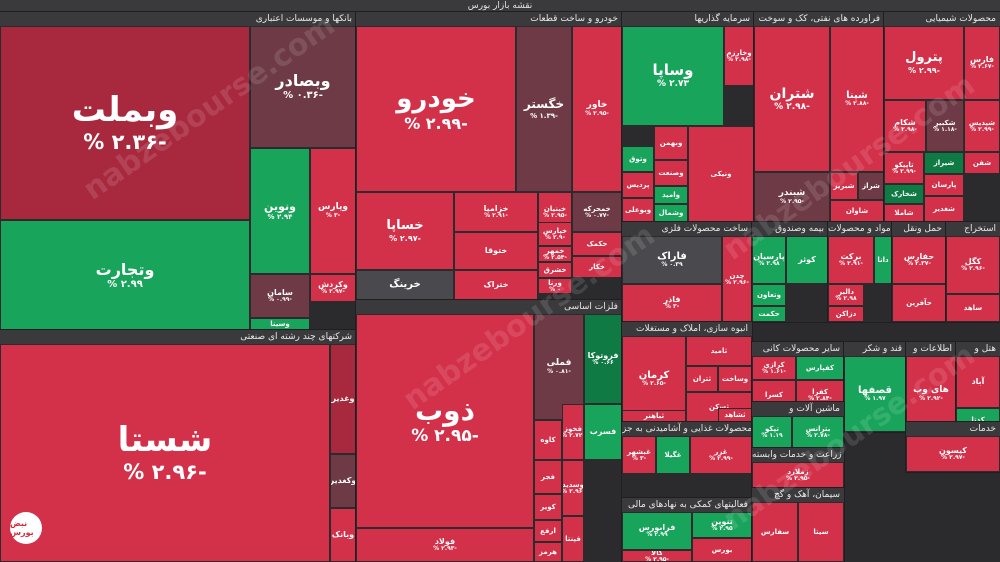 The width and height of the screenshot is (1000, 562). What do you see at coordinates (904, 194) in the screenshot?
I see `stock-tile: شخارک` at bounding box center [904, 194].